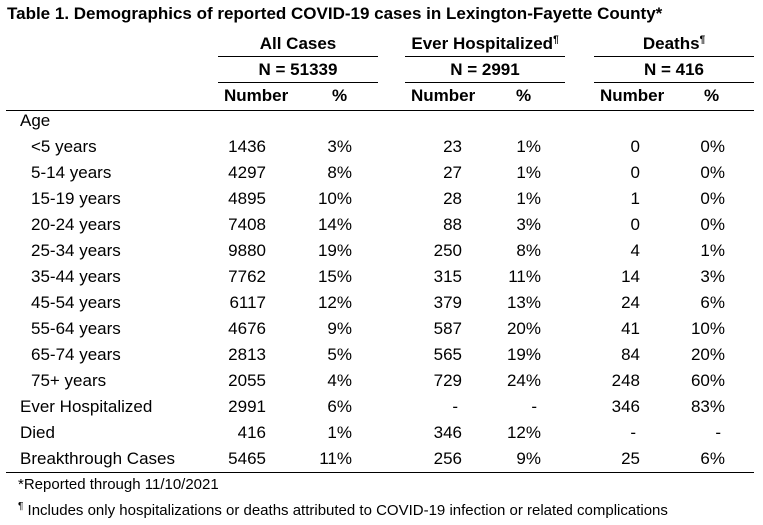  Describe the element at coordinates (630, 328) in the screenshot. I see `cell-value: 41` at that location.